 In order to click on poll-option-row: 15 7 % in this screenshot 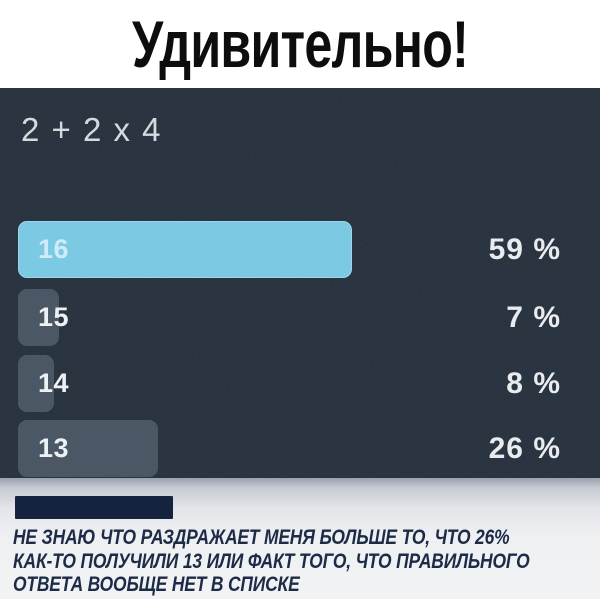, I will do `click(300, 317)`.